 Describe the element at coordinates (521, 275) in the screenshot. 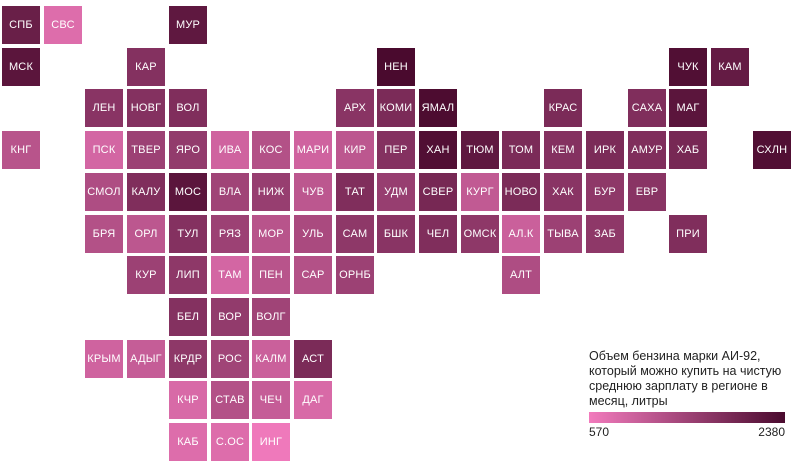

I see `region-tile-алт: АЛТ` at that location.